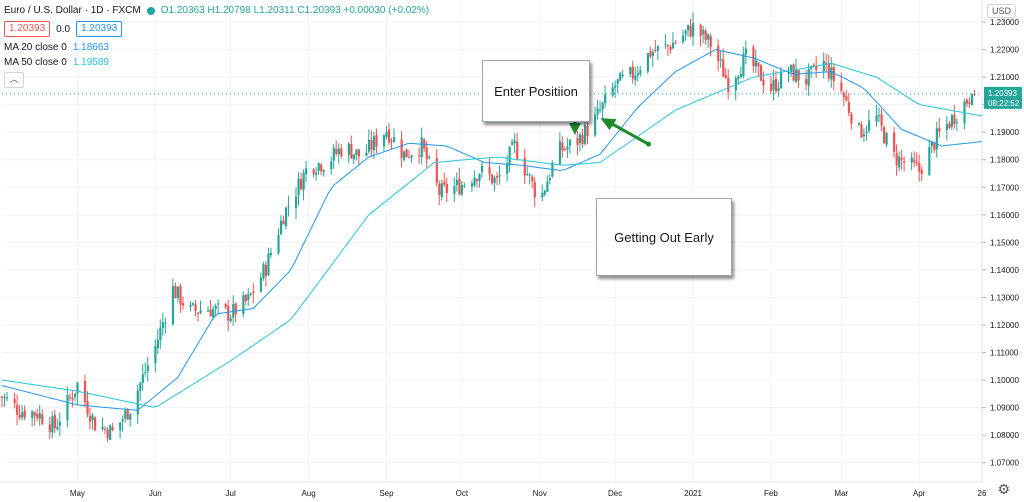 Image resolution: width=1024 pixels, height=502 pixels. I want to click on ma50-legend: MA 50 close 0 1.19589, so click(56, 62).